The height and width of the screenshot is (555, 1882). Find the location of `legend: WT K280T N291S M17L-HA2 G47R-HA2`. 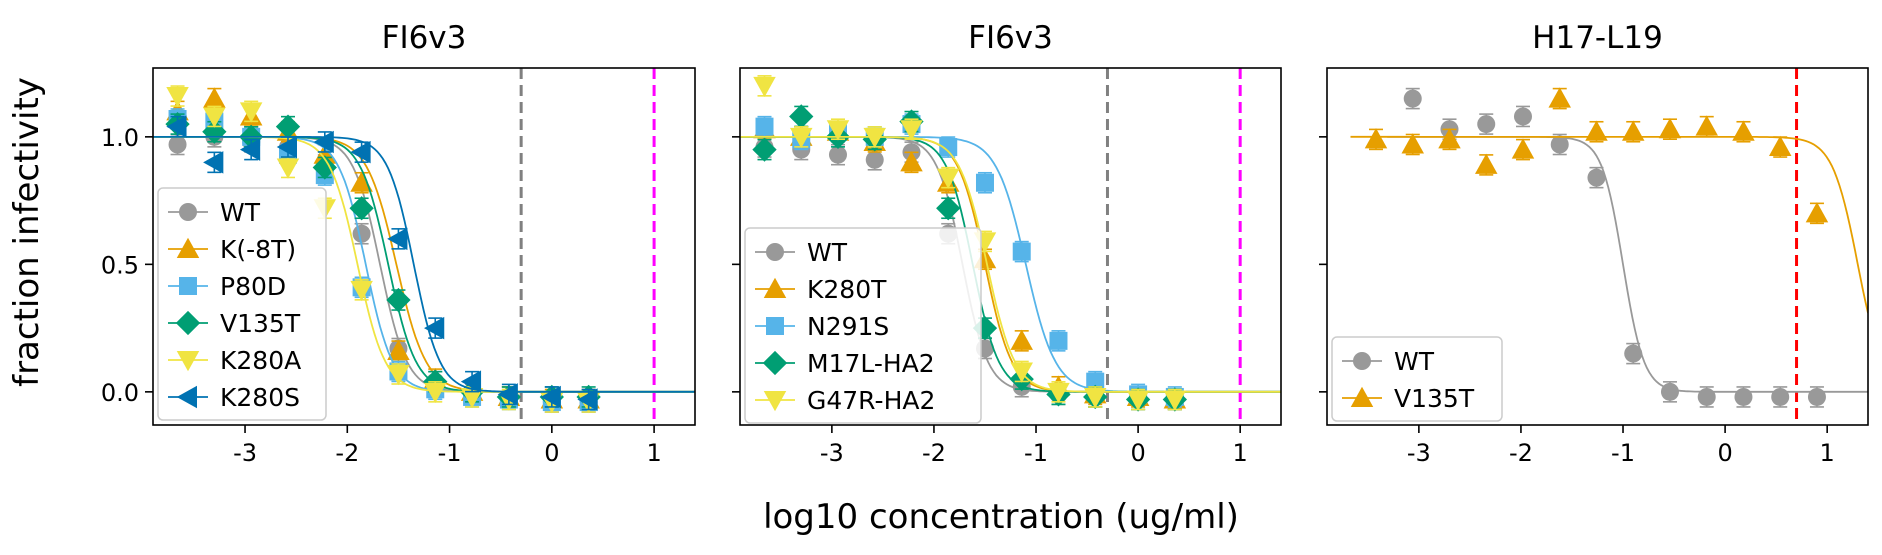

legend: WT K280T N291S M17L-HA2 G47R-HA2 is located at coordinates (863, 325).